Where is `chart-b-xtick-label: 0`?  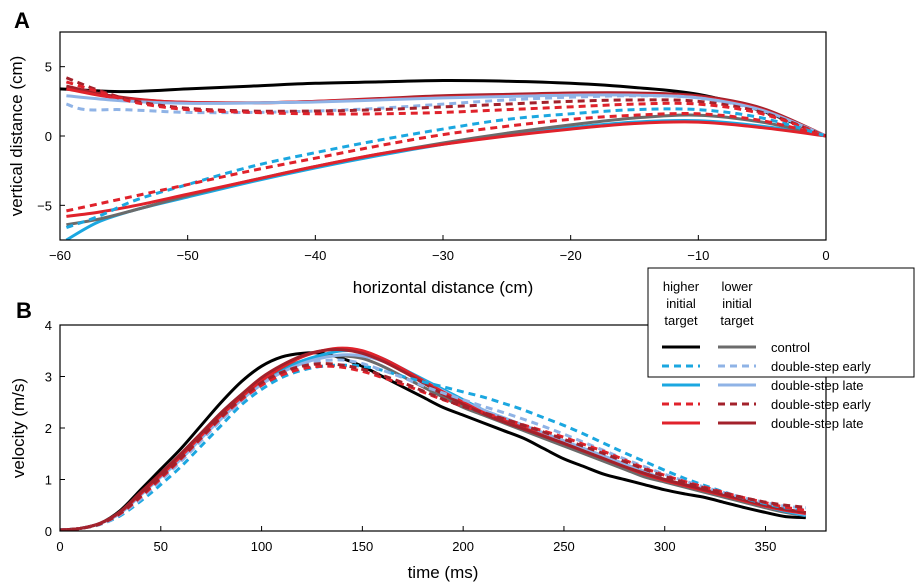 chart-b-xtick-label: 0 is located at coordinates (59, 546).